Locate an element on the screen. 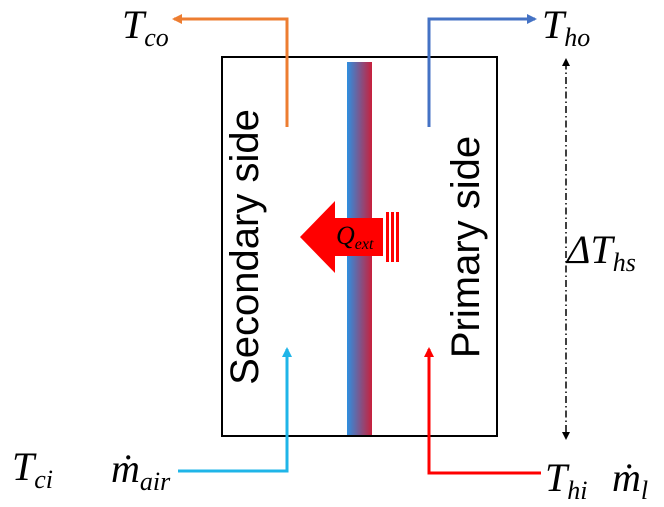 The image size is (664, 507). delta-t-hs-label: ΔThs is located at coordinates (601, 252).